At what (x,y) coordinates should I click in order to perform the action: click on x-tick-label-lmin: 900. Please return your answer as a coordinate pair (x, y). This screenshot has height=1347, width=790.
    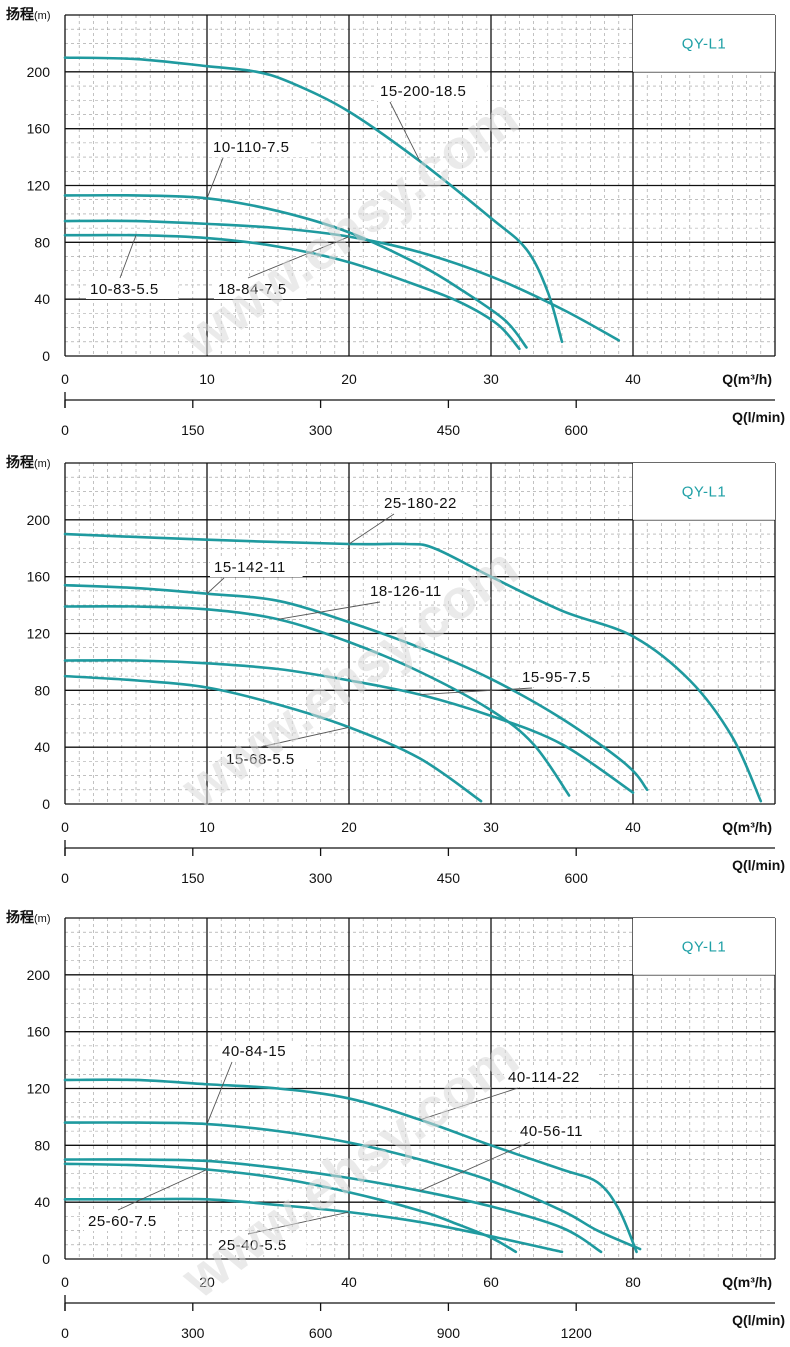
    Looking at the image, I should click on (449, 1333).